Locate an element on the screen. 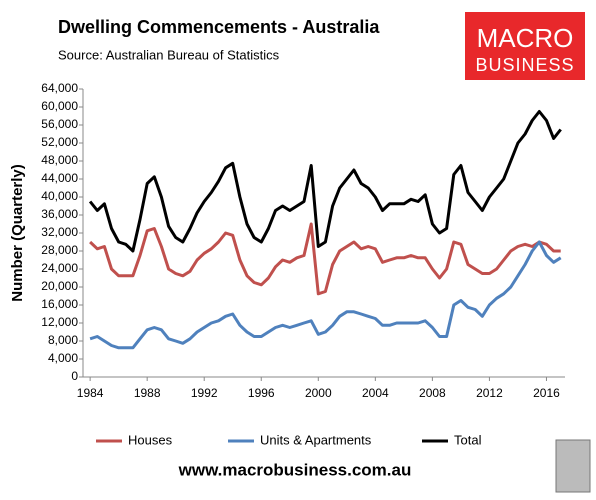 The image size is (596, 500). y-tick-label: 64,000 is located at coordinates (59, 88).